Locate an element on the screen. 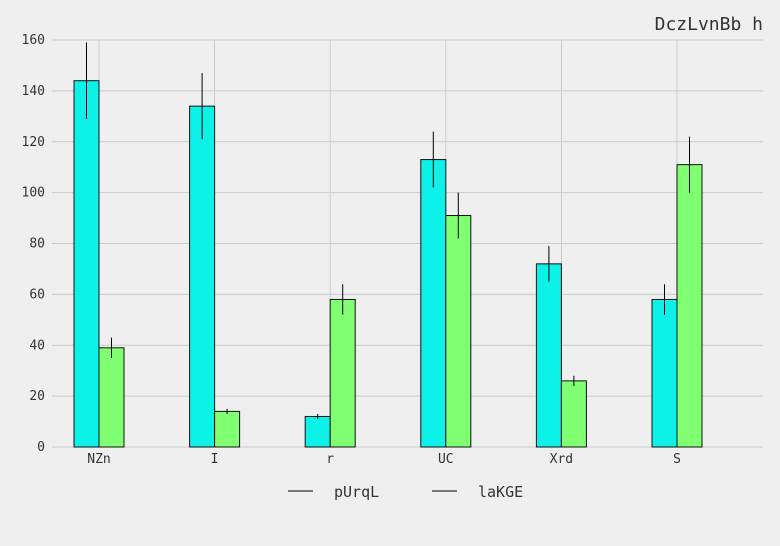 The width and height of the screenshot is (780, 546). x-tick-label: UC is located at coordinates (446, 459).